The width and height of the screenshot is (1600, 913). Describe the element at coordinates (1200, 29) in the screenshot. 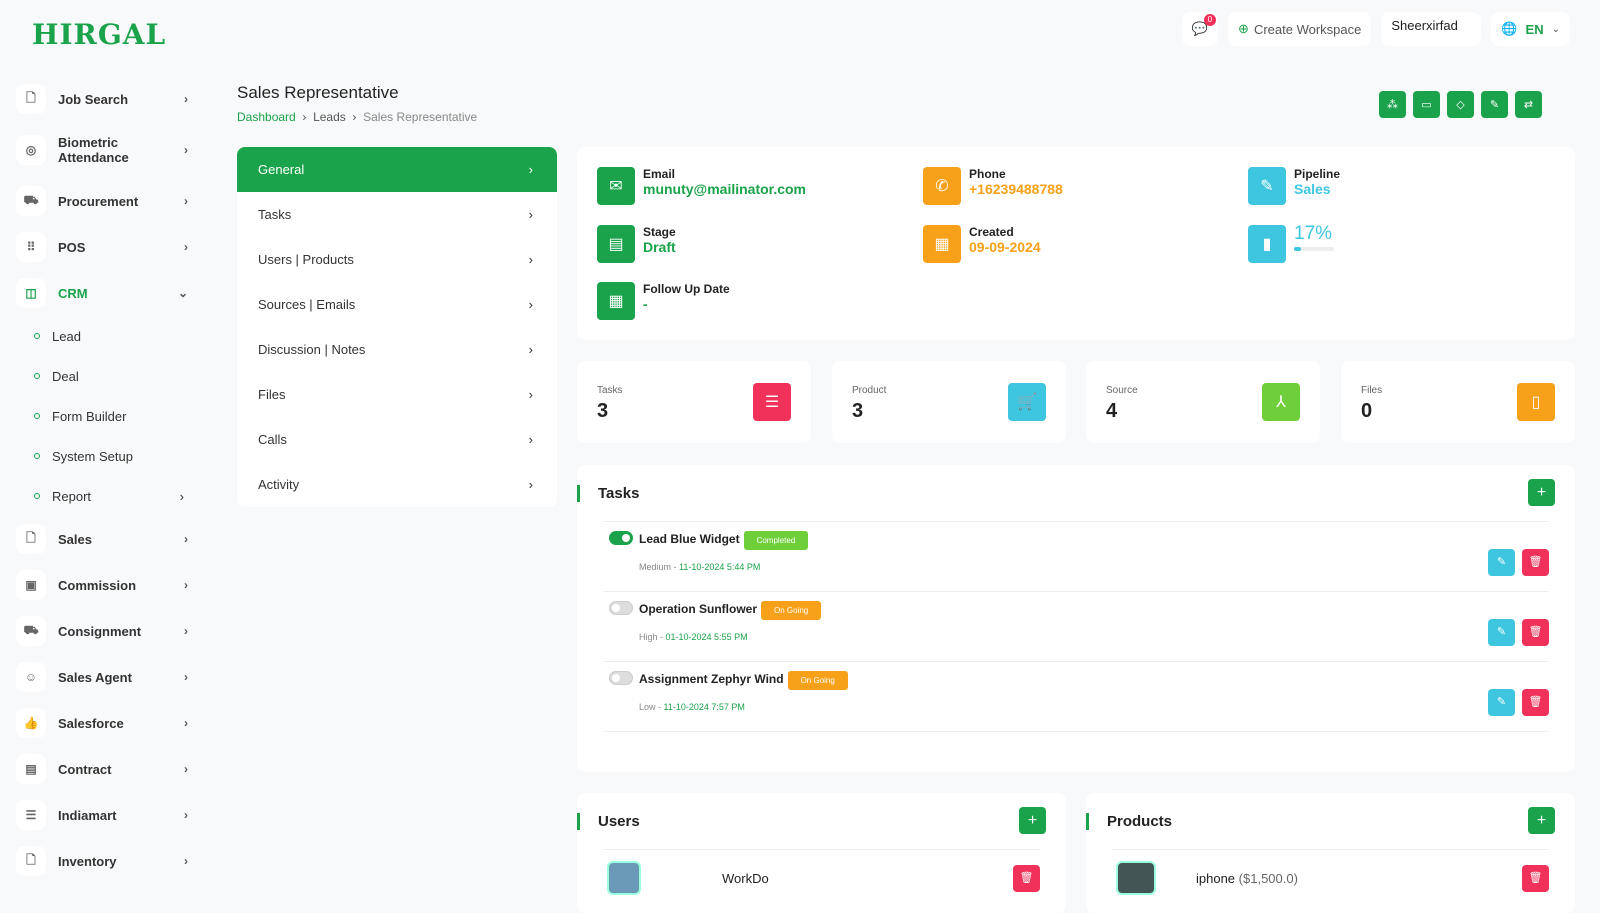

I see `notifications-button: 💬 0` at that location.